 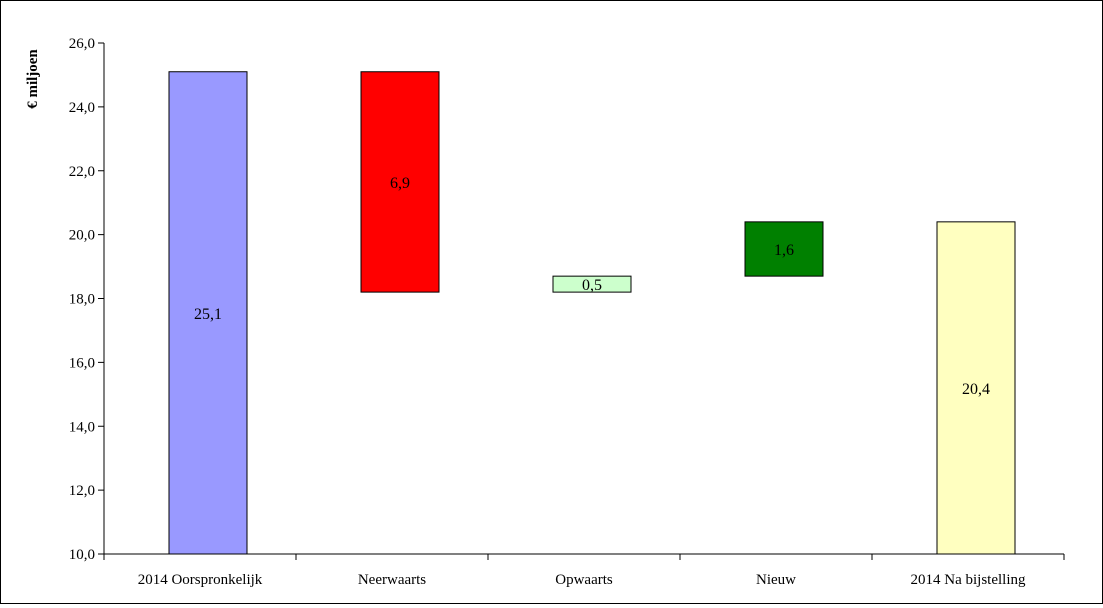 I want to click on bar-value-label: 20,4, so click(x=976, y=389).